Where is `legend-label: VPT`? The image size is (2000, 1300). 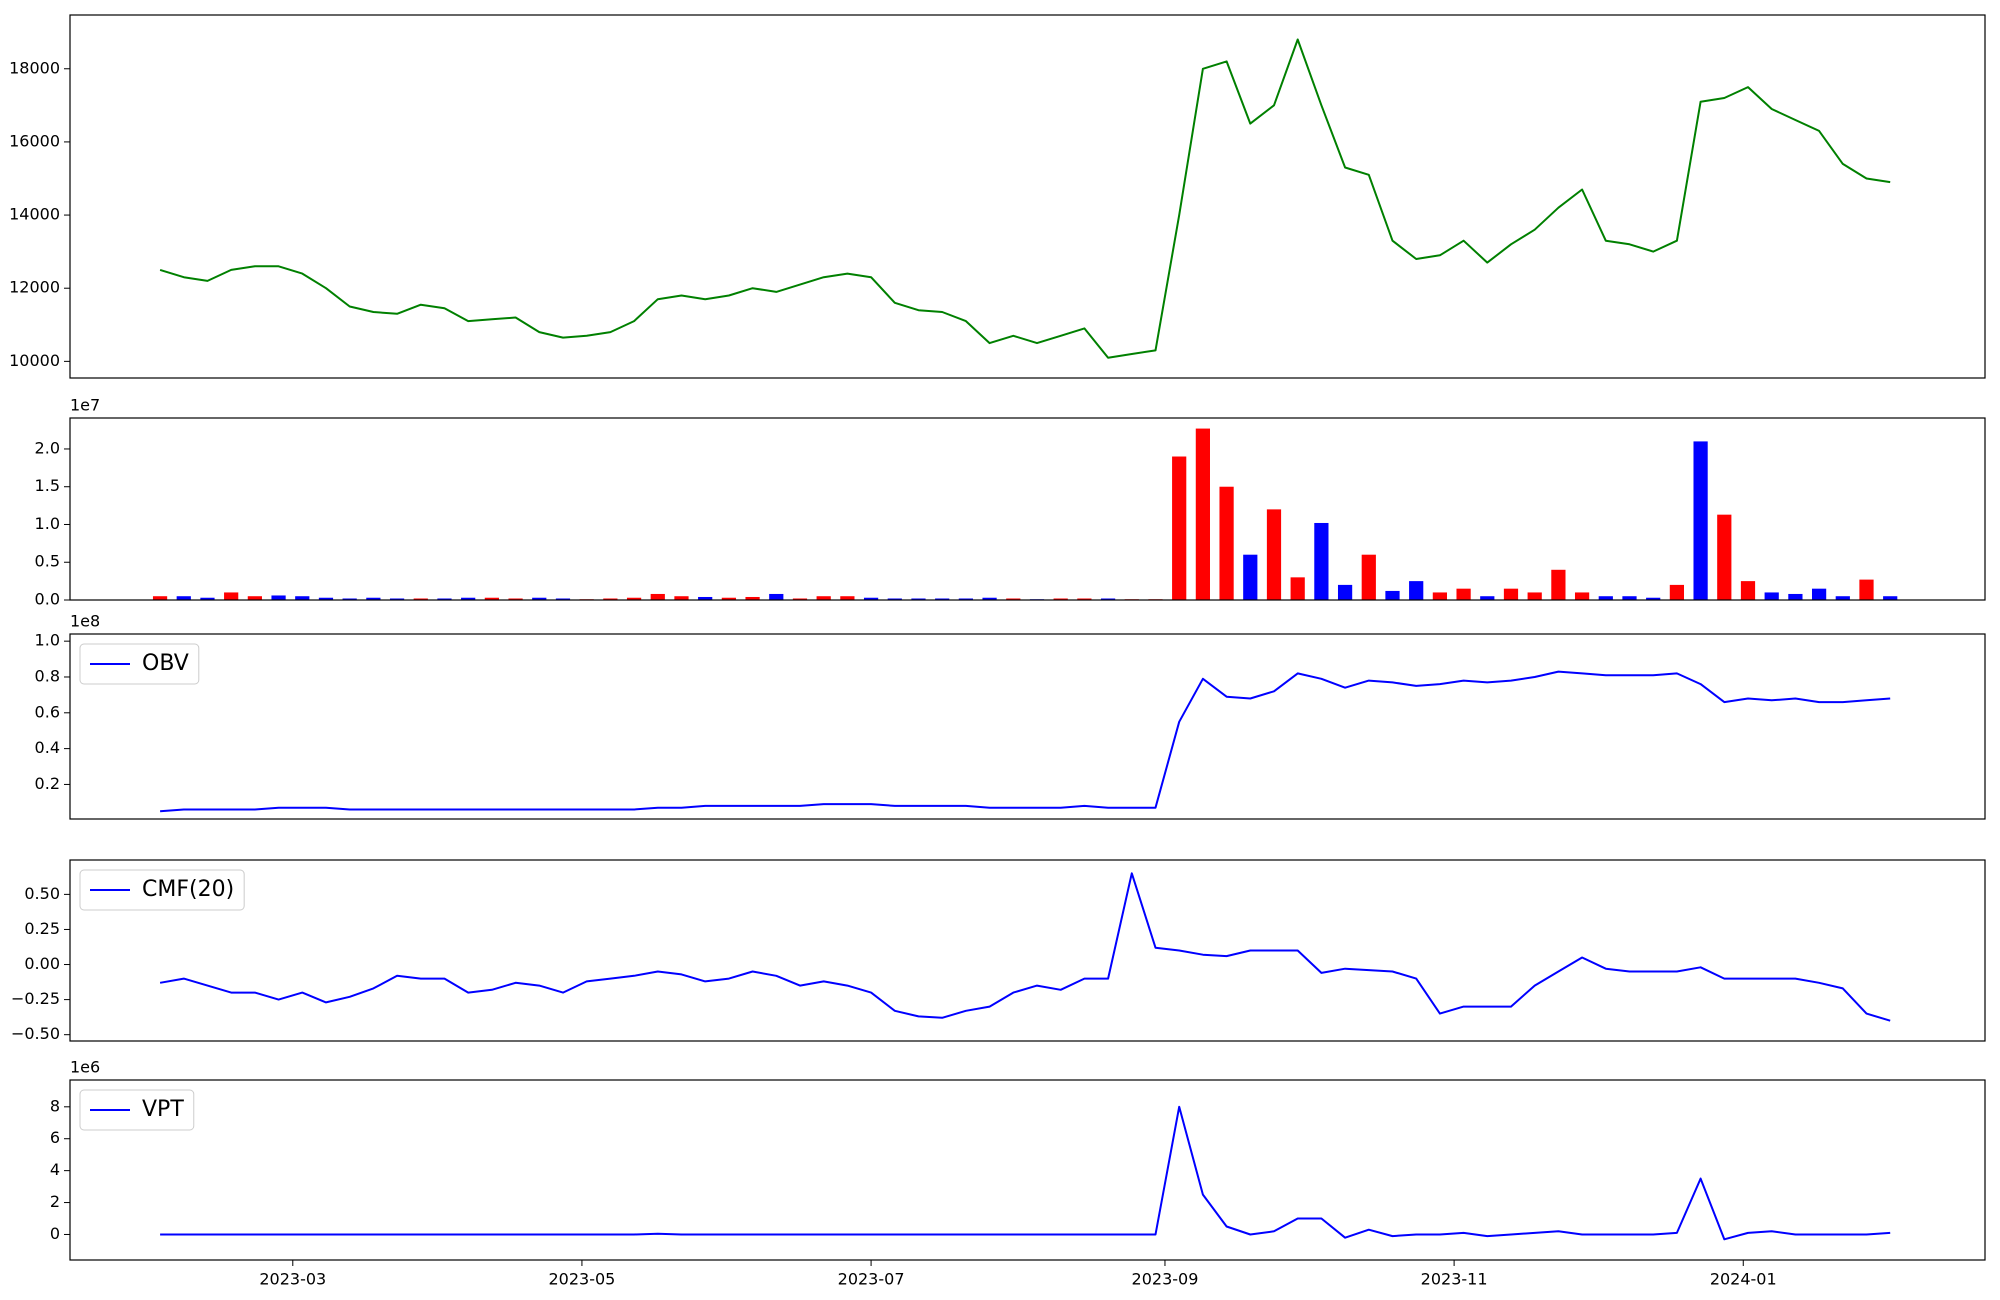 legend-label: VPT is located at coordinates (163, 1109).